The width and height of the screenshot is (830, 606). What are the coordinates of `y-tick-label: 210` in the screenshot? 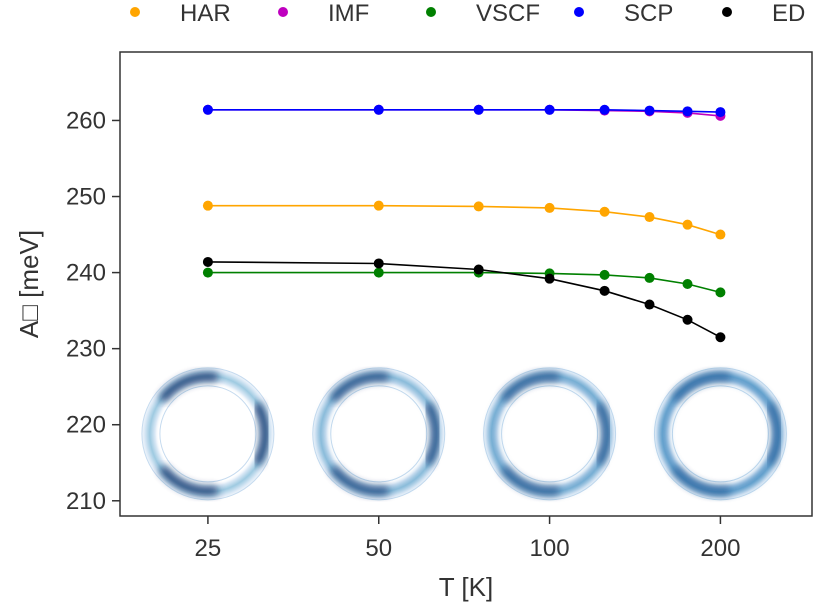 It's located at (86, 501).